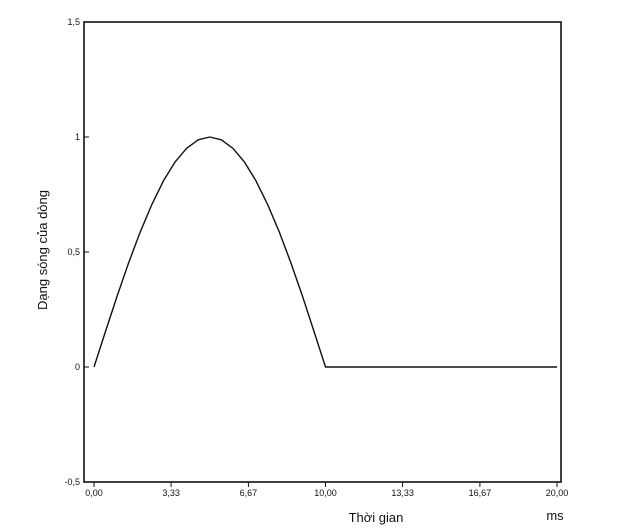 This screenshot has width=627, height=529. What do you see at coordinates (94, 493) in the screenshot?
I see `x-tick-label: 0,00` at bounding box center [94, 493].